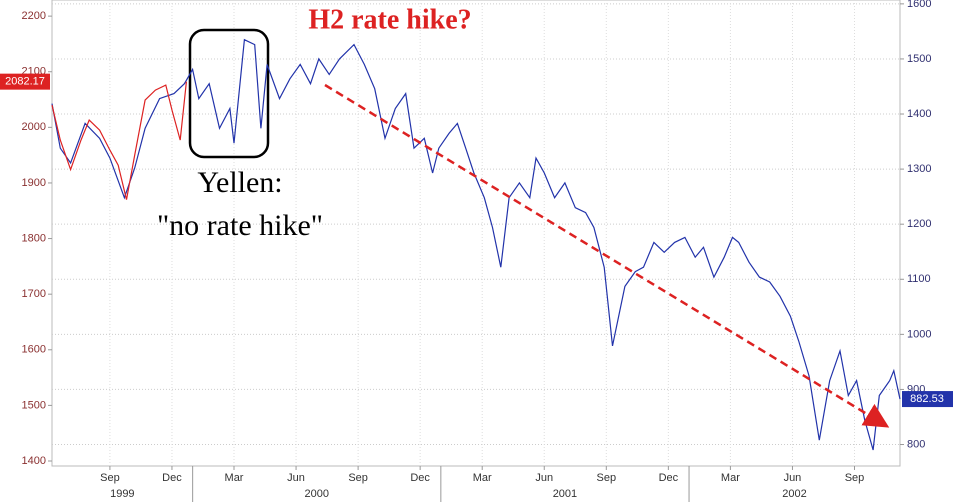 This screenshot has width=953, height=502. What do you see at coordinates (119, 140) in the screenshot?
I see `series-line` at bounding box center [119, 140].